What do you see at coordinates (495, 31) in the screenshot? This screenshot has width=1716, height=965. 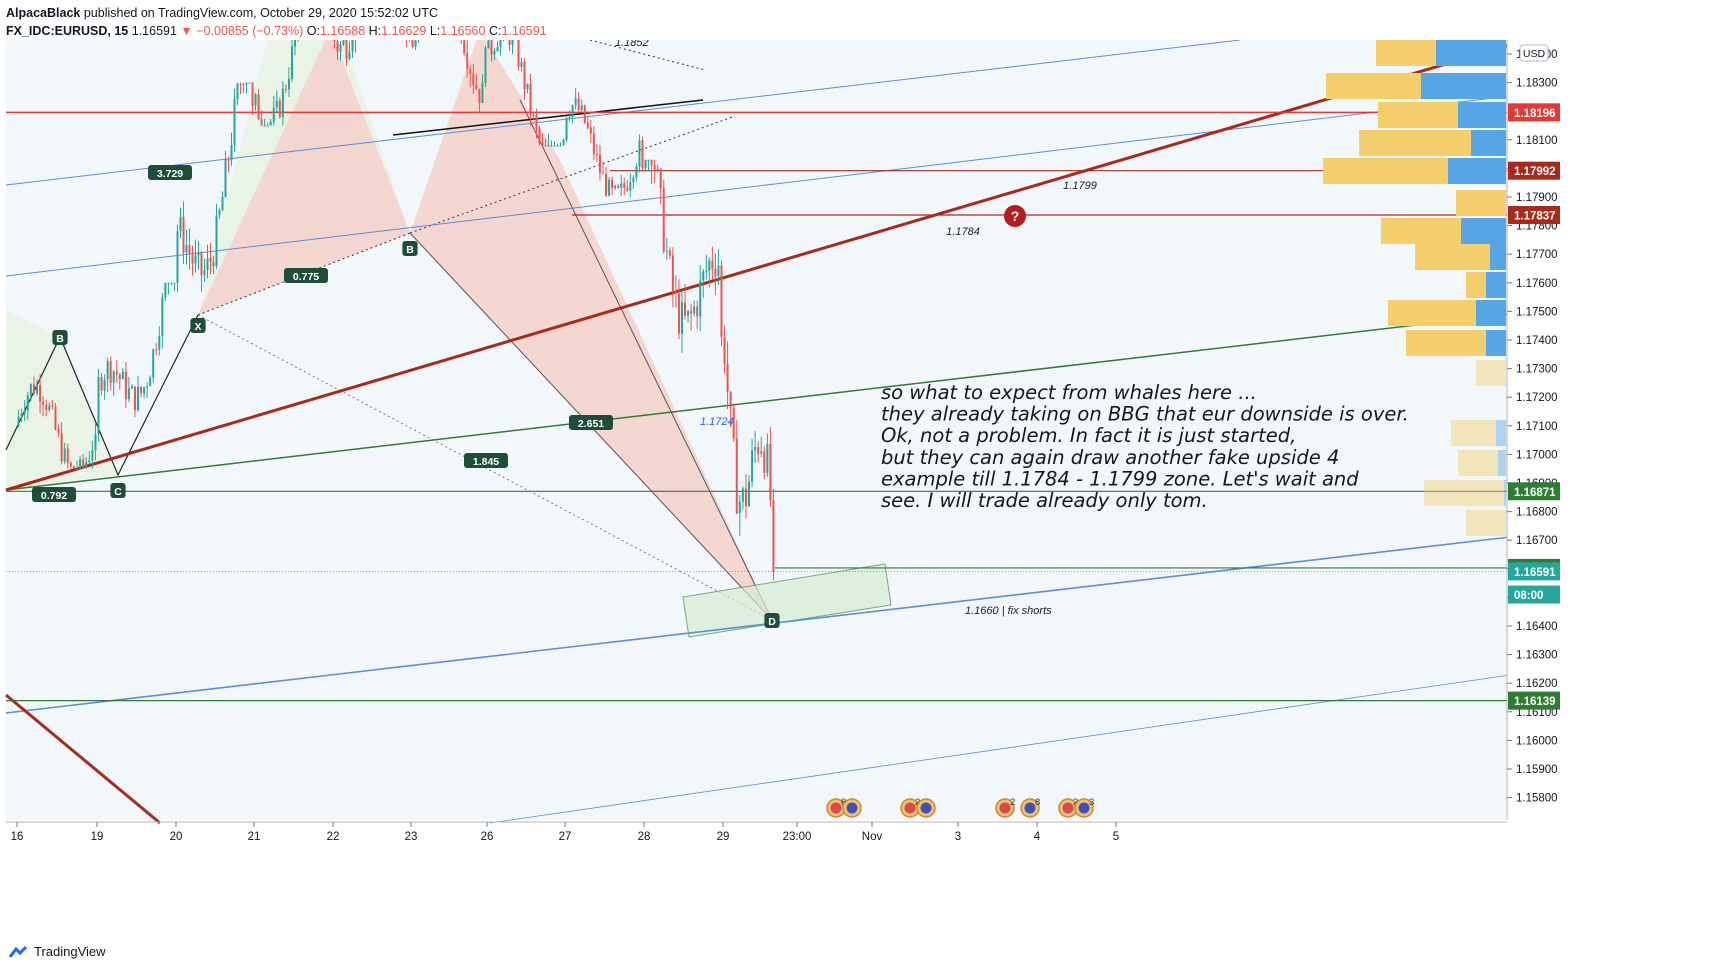 I see `ohlc-c-label: C:` at bounding box center [495, 31].